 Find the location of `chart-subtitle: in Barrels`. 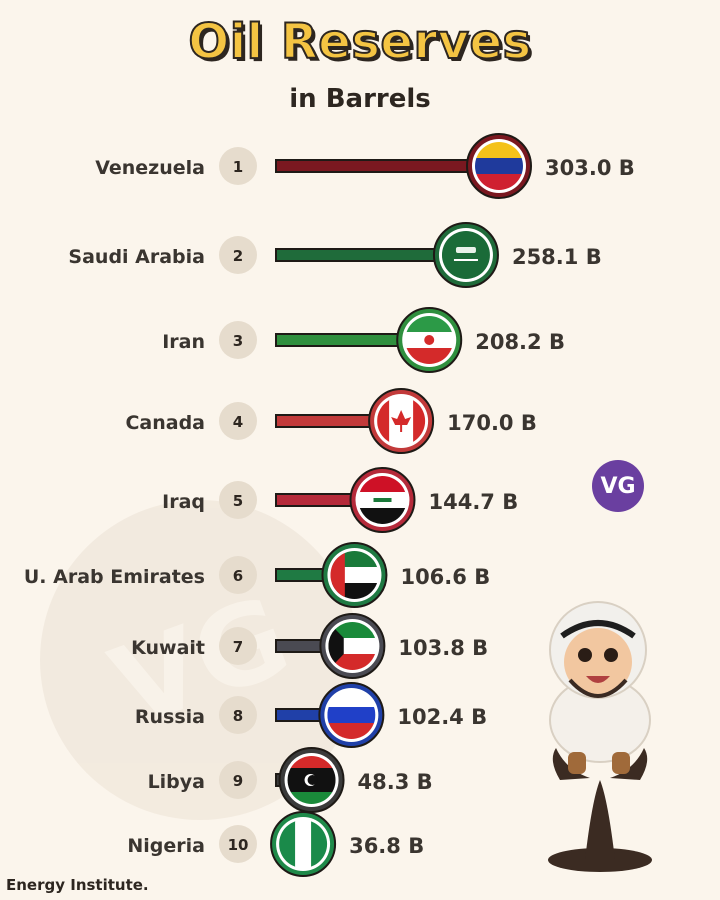

chart-subtitle: in Barrels is located at coordinates (360, 99).